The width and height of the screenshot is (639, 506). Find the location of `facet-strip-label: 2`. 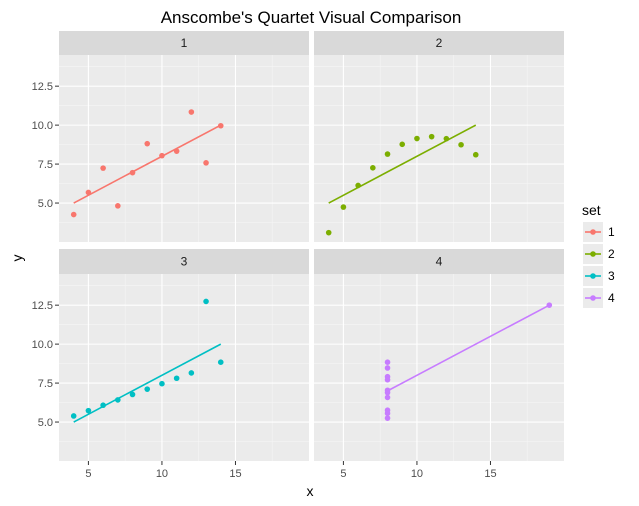

facet-strip-label: 2 is located at coordinates (439, 43).